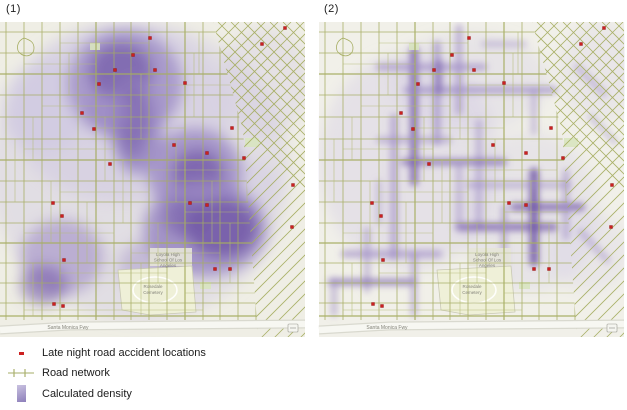  Describe the element at coordinates (21, 353) in the screenshot. I see `accident-point-icon` at that location.